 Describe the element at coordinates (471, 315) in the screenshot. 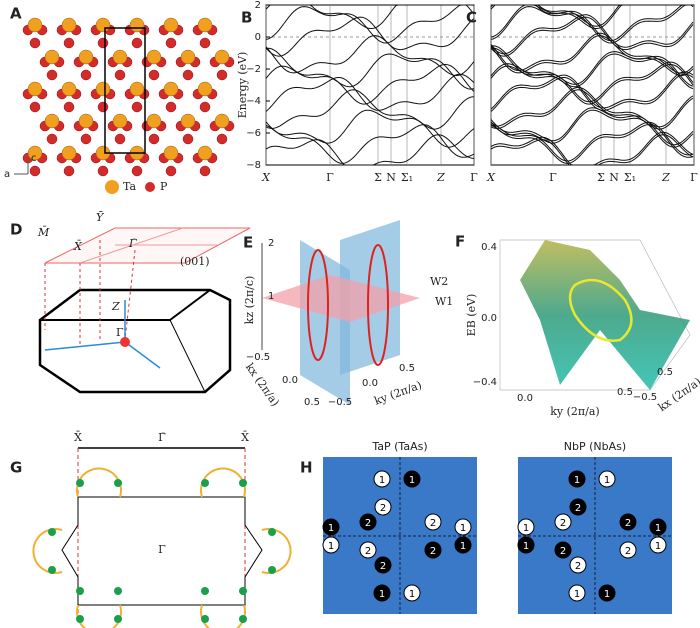

I see `axis-label: EB (eV)` at that location.